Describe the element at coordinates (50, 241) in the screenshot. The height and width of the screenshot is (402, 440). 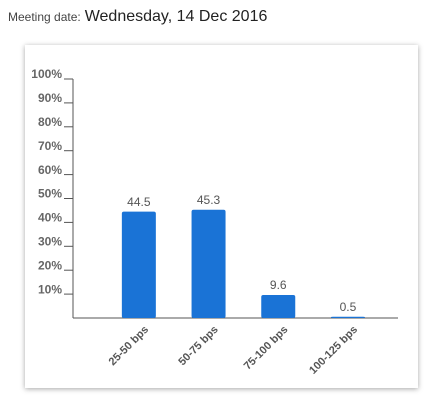
I see `y-tick-label: 30%` at that location.